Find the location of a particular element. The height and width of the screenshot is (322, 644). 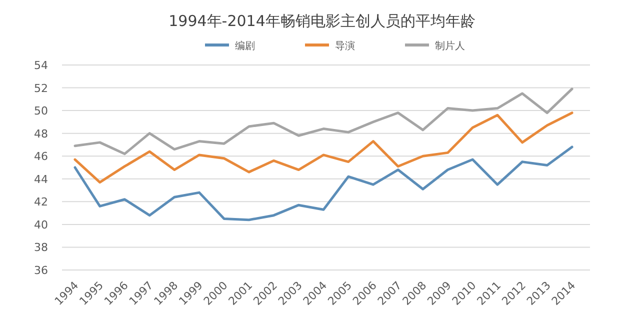

legend-label: 编剧 is located at coordinates (245, 46).